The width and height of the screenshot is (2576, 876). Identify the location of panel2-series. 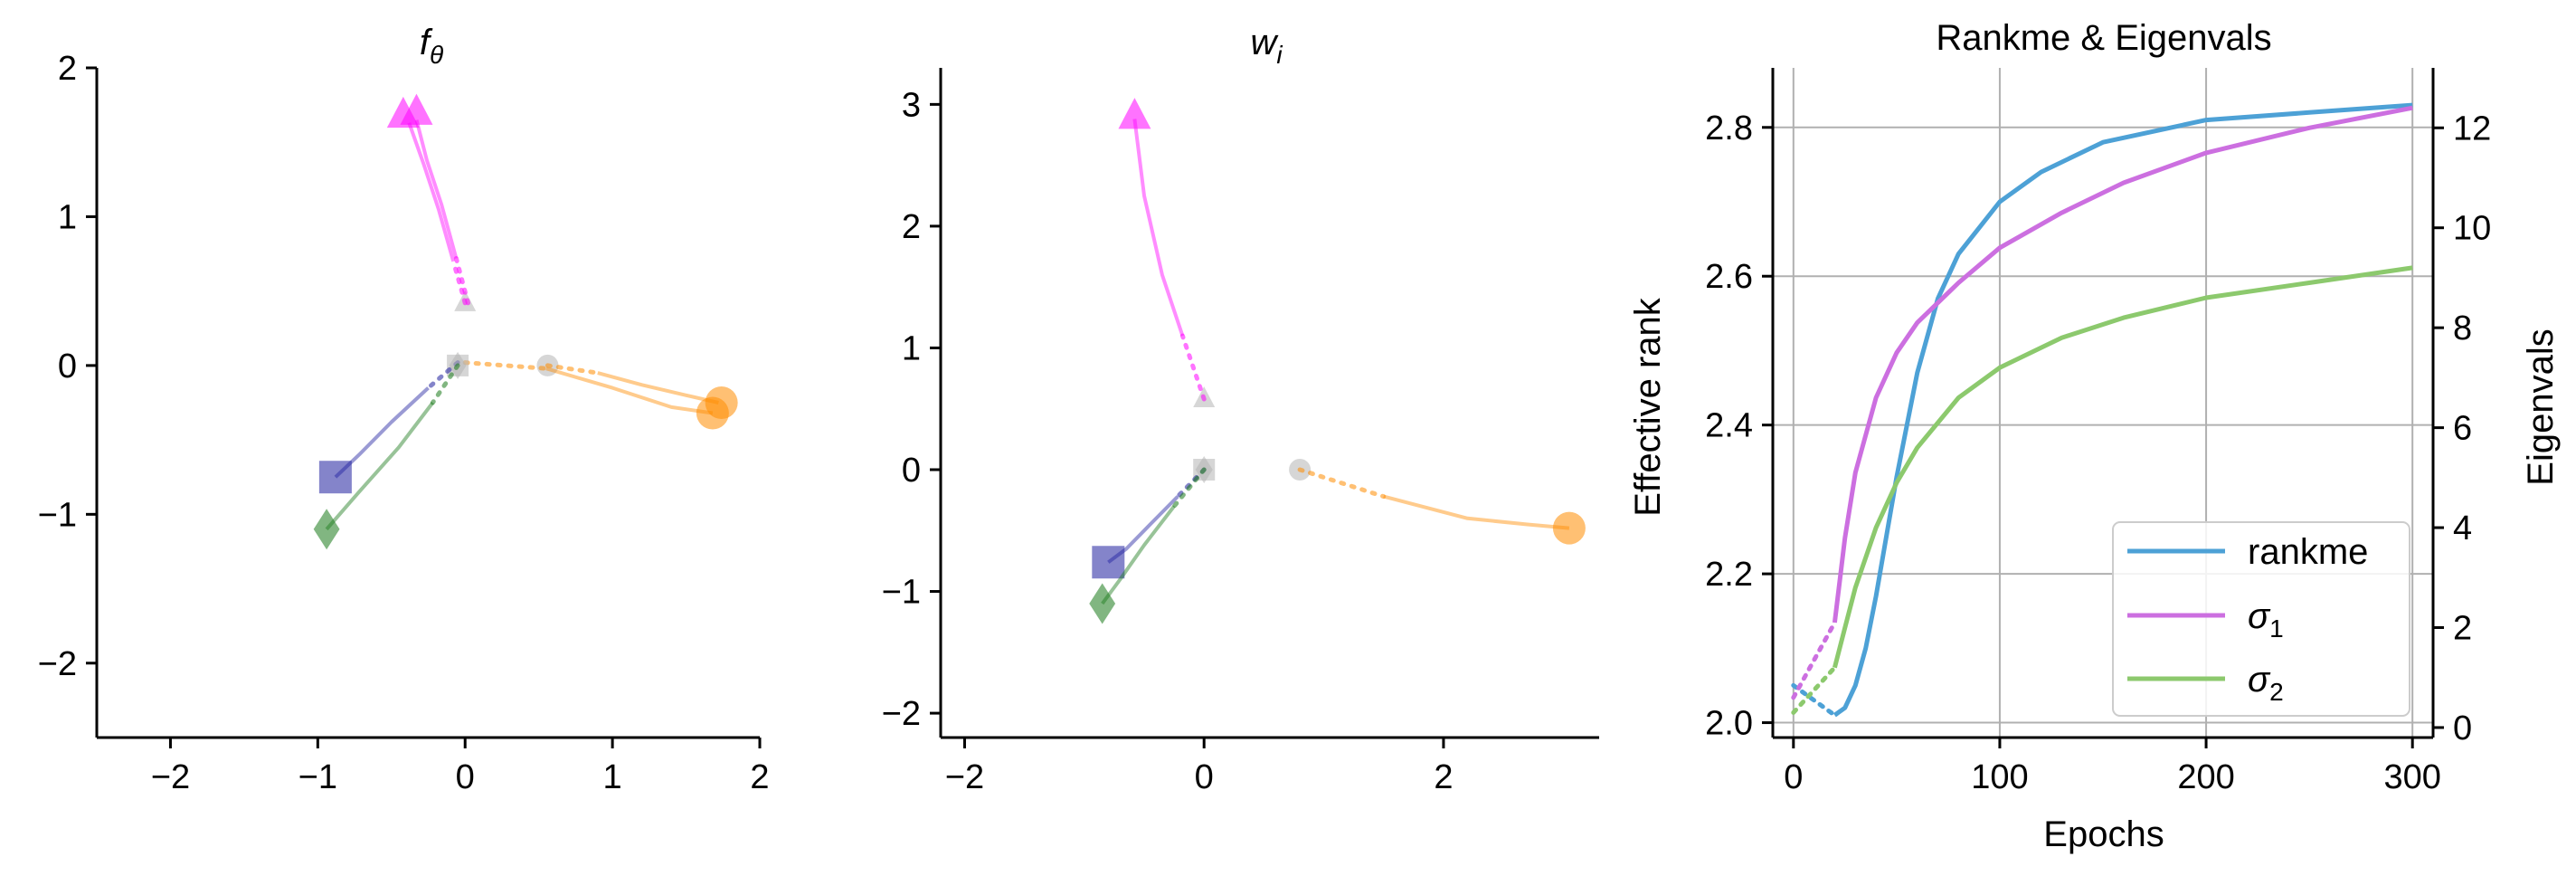
(1338, 361).